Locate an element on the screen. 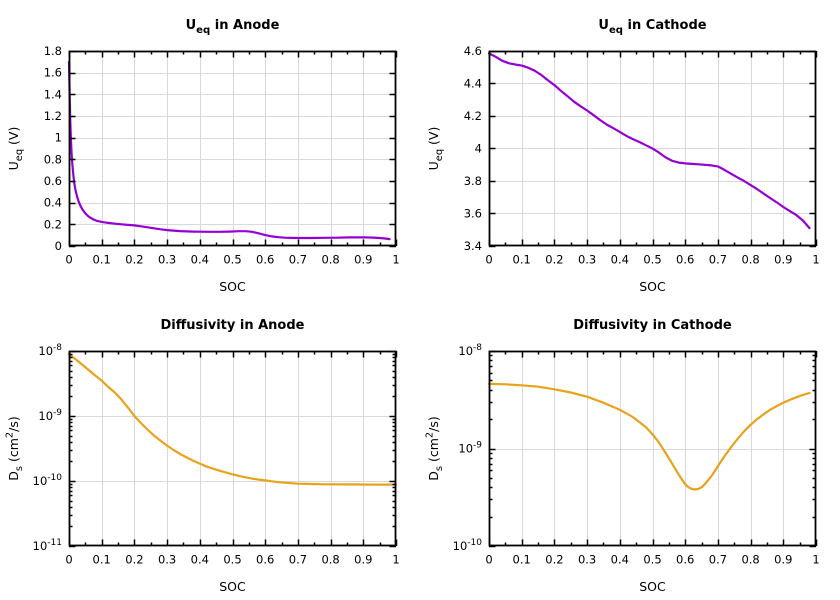 Image resolution: width=840 pixels, height=600 pixels. y-tick-label: 4 is located at coordinates (478, 149).